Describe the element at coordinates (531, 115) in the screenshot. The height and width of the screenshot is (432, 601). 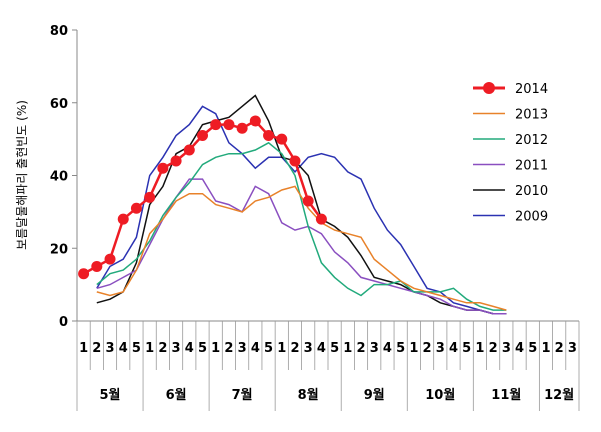
I see `legend-label: 2013` at that location.